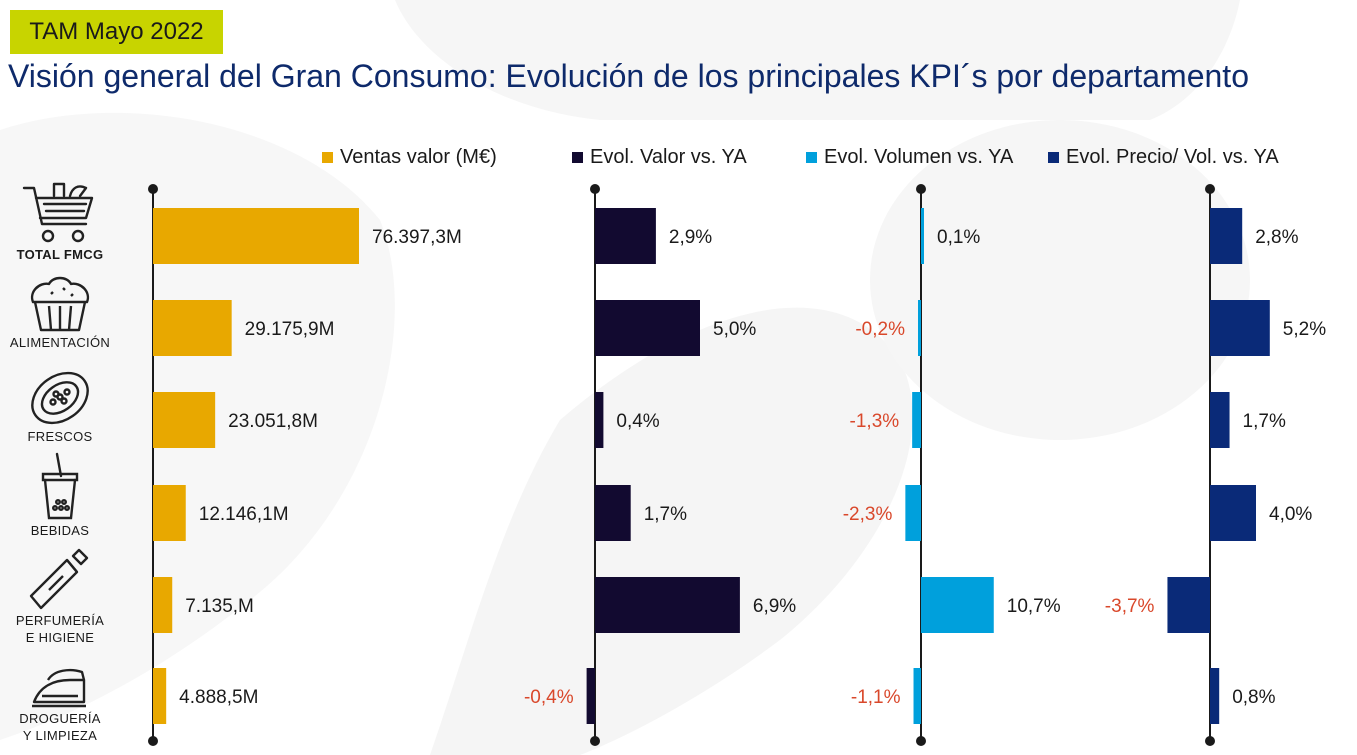  I want to click on data-label: -0,4%, so click(549, 697).